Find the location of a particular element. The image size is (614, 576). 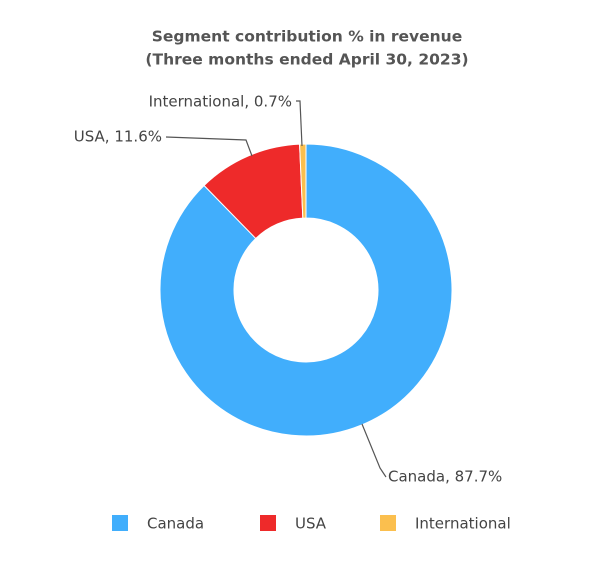

data-label: Canada, 87.7% is located at coordinates (445, 477).